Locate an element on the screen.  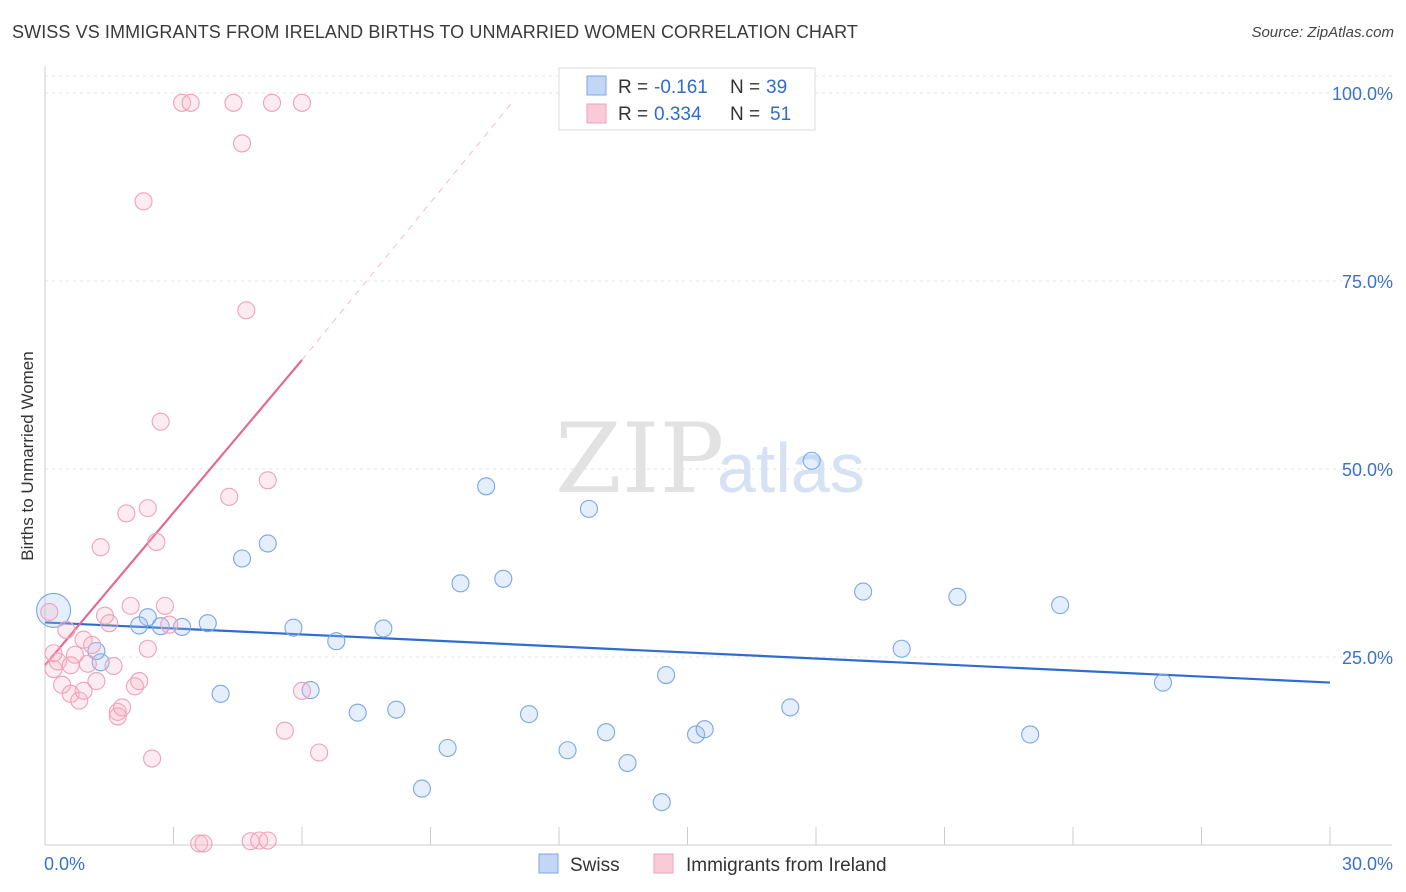
y-tick-label-2: 75.0% is located at coordinates (1367, 282).